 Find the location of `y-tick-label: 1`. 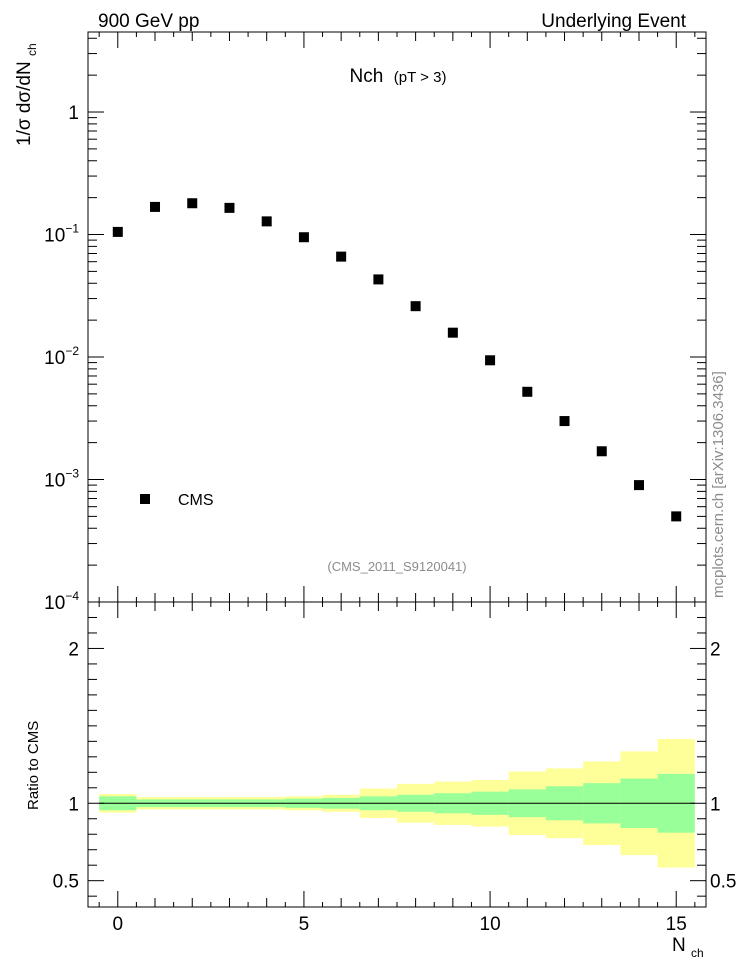

y-tick-label: 1 is located at coordinates (73, 113).